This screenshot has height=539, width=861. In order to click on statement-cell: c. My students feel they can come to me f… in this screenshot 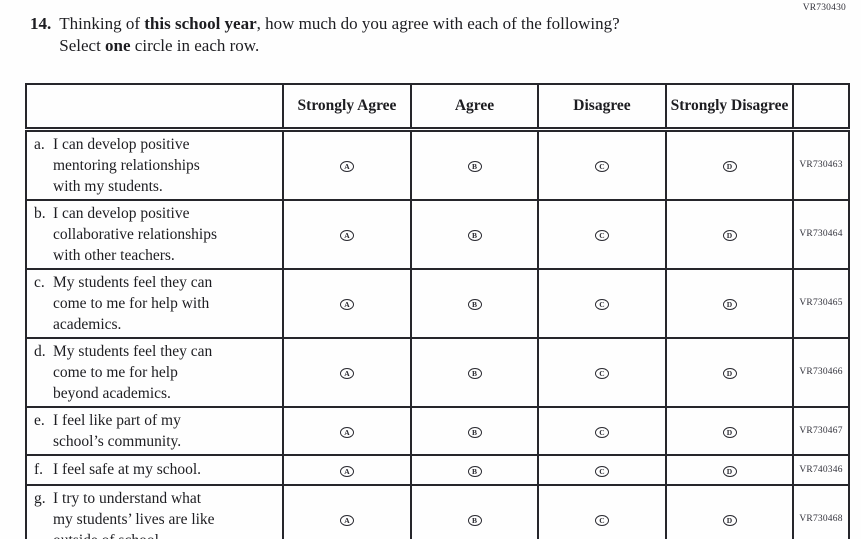, I will do `click(154, 303)`.